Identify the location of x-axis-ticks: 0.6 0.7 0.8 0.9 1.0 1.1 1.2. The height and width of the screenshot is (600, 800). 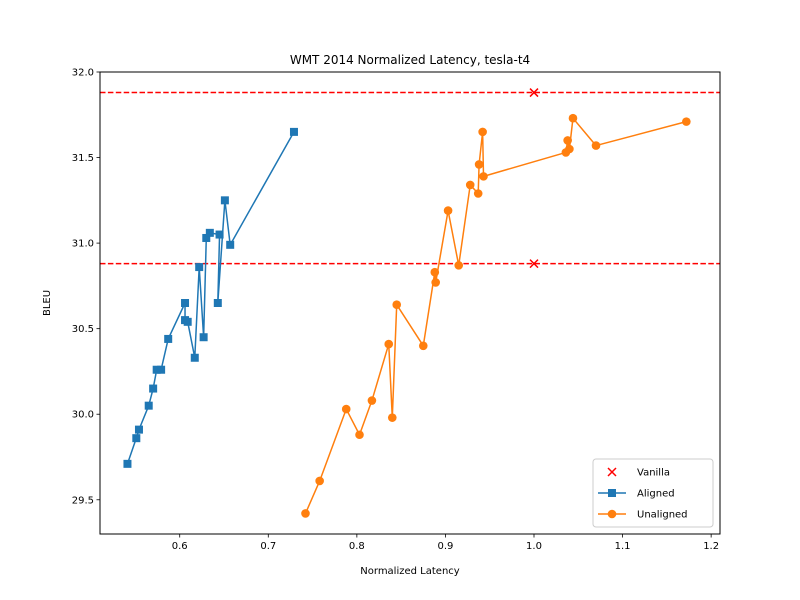
(445, 543).